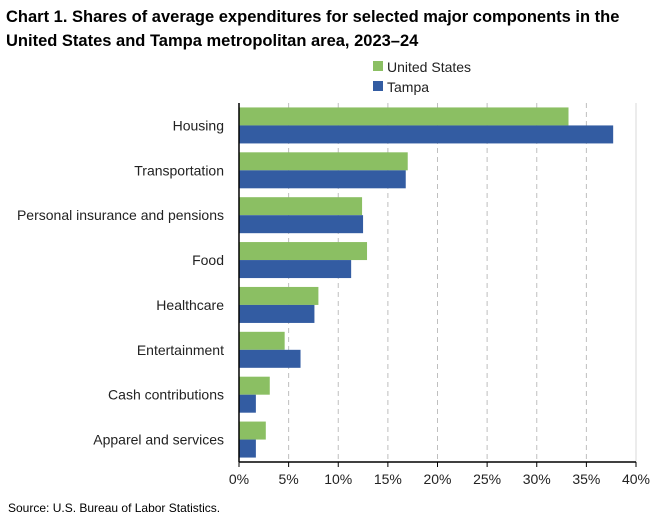 This screenshot has height=523, width=660. I want to click on x-tick-label: 10%, so click(338, 479).